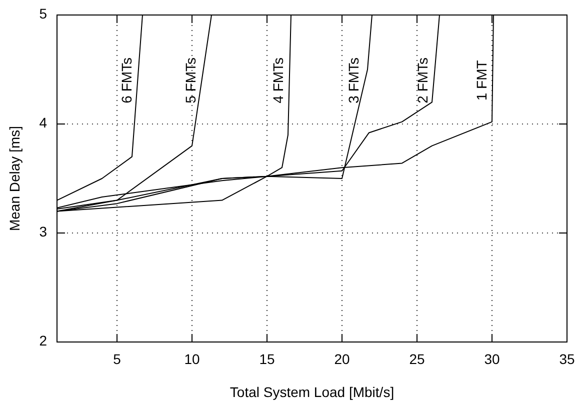 This screenshot has width=581, height=405. Describe the element at coordinates (43, 122) in the screenshot. I see `y-tick-label: 4` at that location.